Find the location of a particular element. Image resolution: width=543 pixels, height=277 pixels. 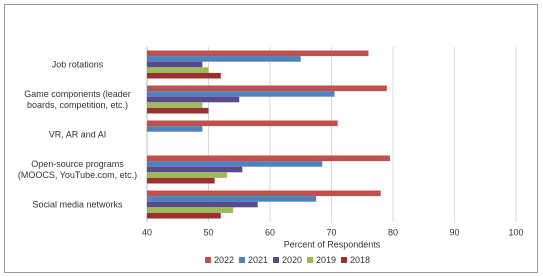

x-tick-label: 40 is located at coordinates (147, 232).